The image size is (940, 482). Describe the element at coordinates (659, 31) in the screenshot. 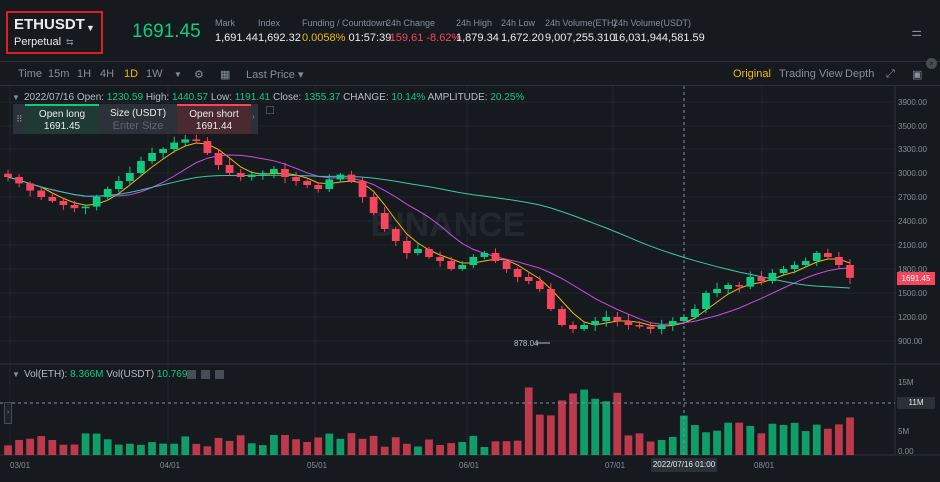

I see `stat-24h-volume-usdt: 24h Volume(USDT) 16,031,944,581.59` at that location.